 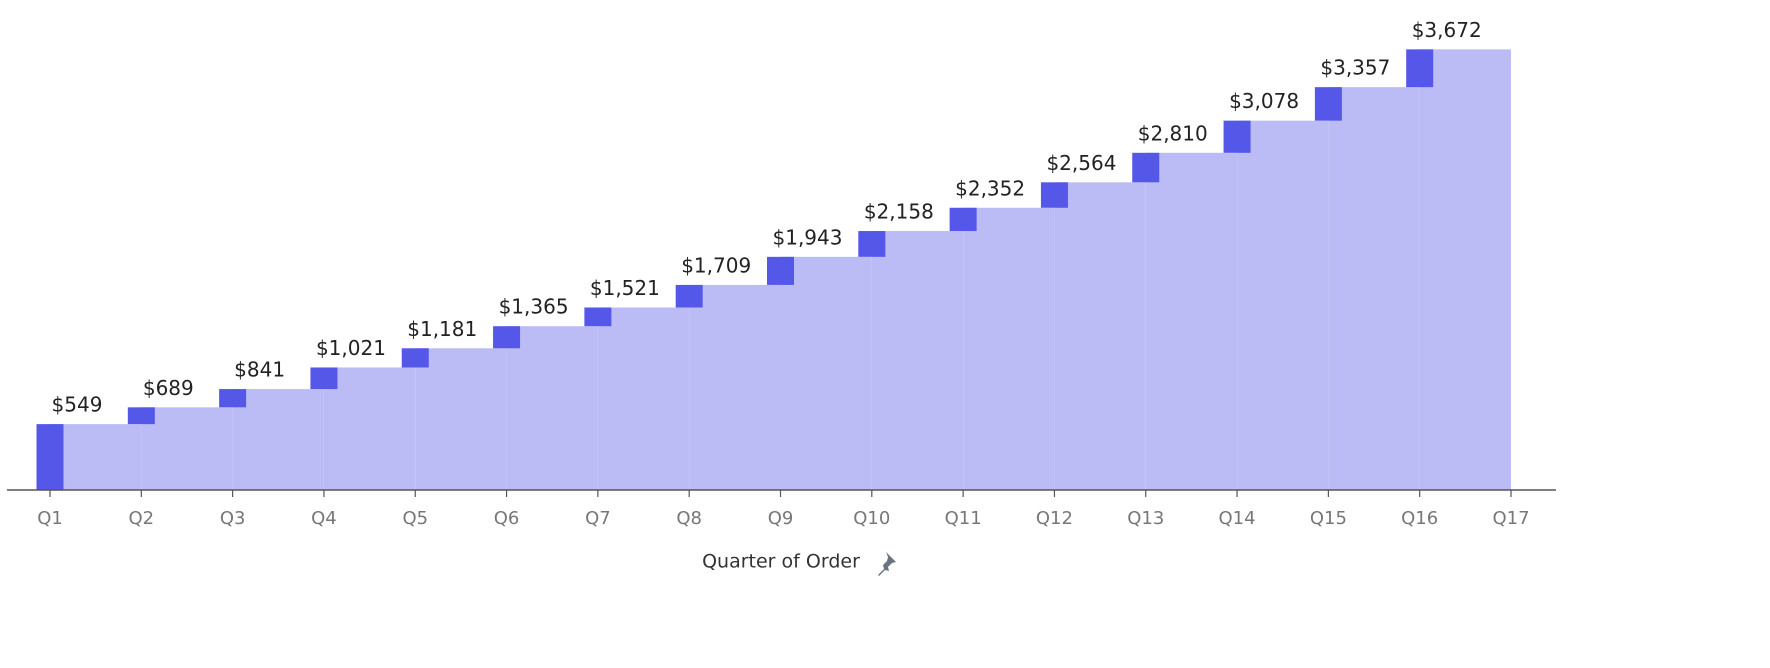 I want to click on x-tick-label: Q11, so click(x=963, y=518).